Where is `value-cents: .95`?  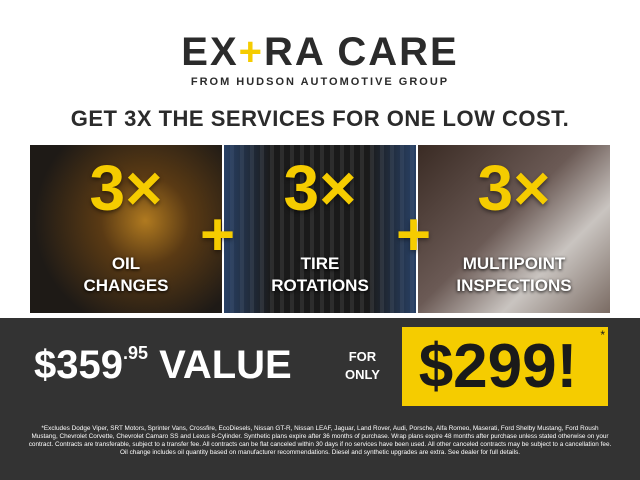
value-cents: .95 is located at coordinates (135, 353).